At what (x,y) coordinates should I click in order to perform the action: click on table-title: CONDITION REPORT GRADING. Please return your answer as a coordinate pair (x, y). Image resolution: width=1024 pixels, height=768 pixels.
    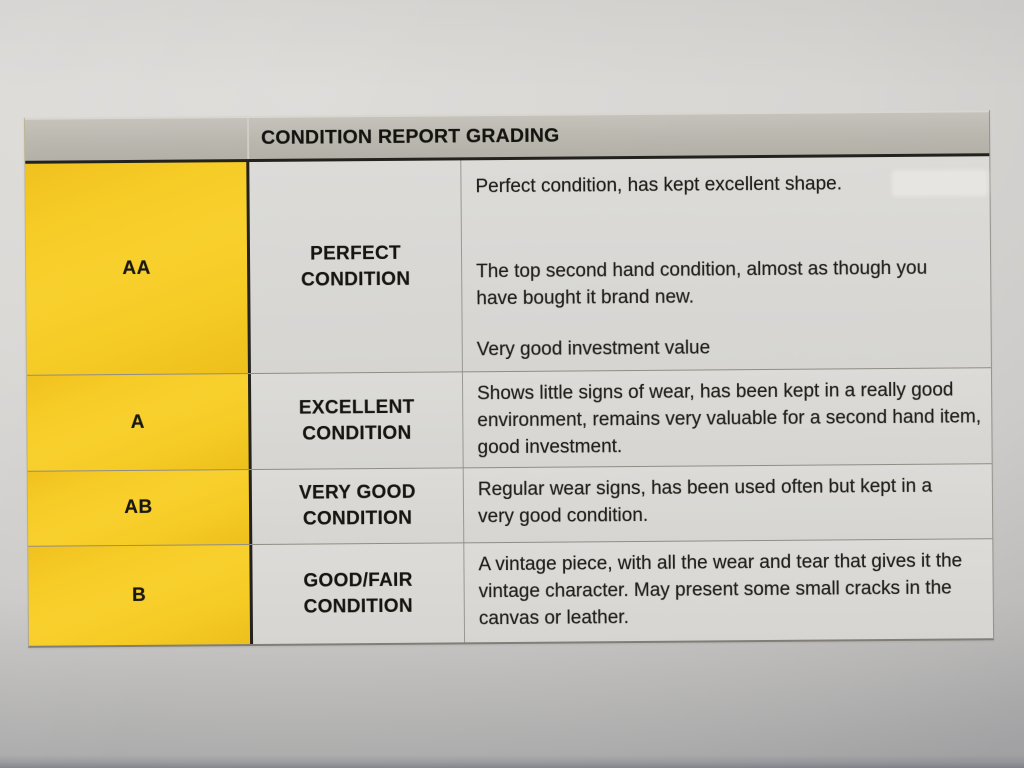
    Looking at the image, I should click on (410, 136).